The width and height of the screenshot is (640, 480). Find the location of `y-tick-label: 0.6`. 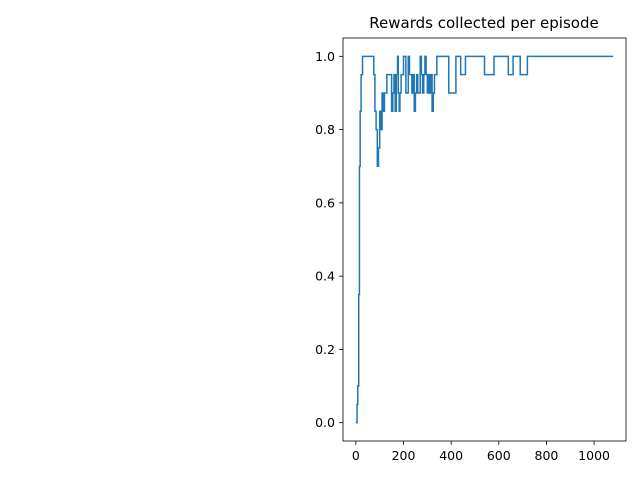

y-tick-label: 0.6 is located at coordinates (325, 202).